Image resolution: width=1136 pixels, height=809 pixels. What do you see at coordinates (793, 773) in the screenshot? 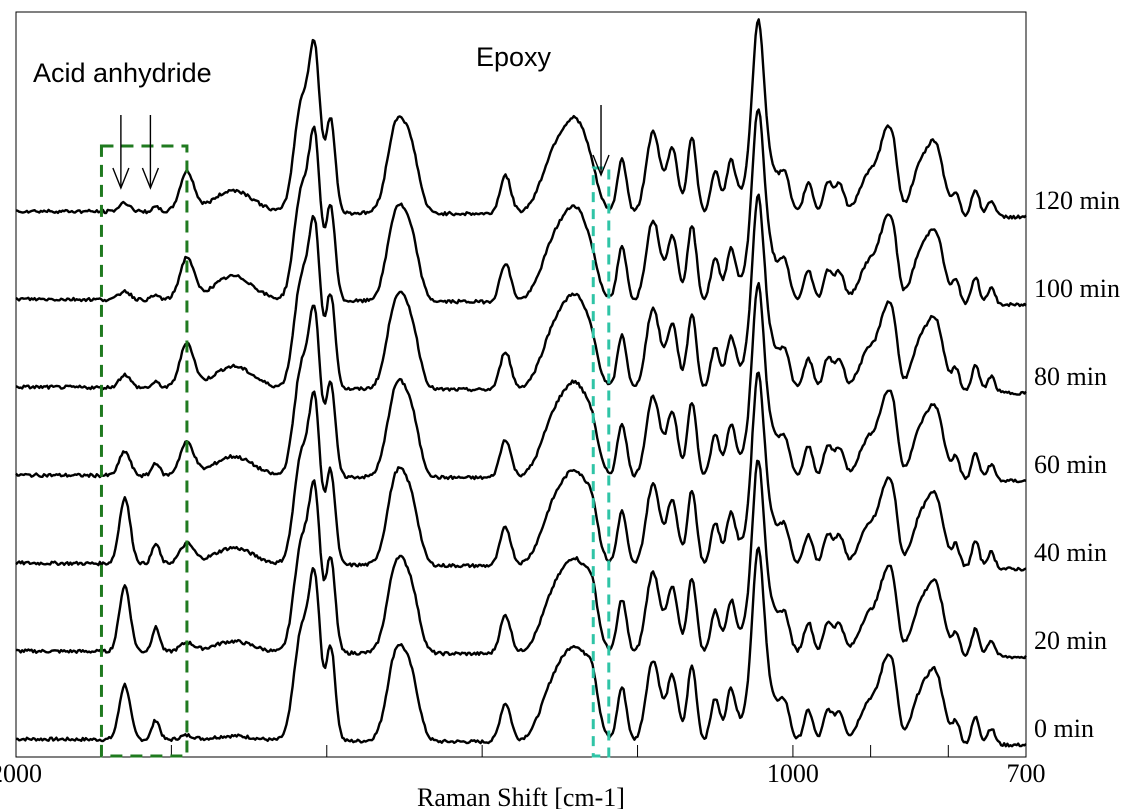
I see `x-tick-label-1000: 1000` at bounding box center [793, 773].